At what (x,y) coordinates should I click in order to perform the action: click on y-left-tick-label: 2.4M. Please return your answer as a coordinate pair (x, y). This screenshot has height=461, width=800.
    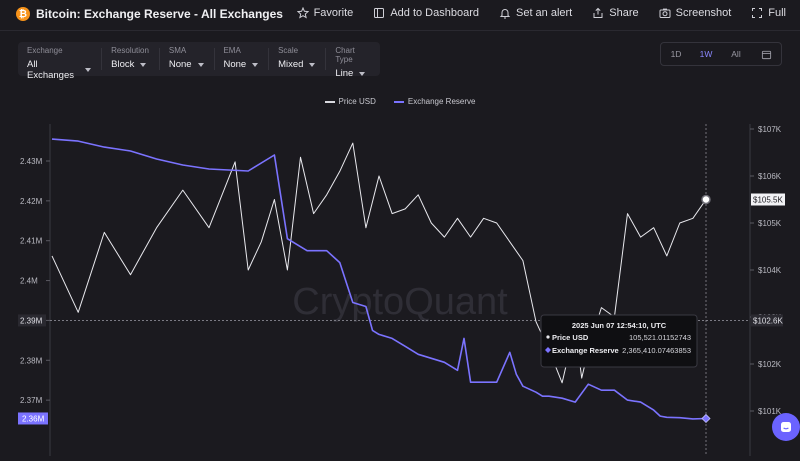
    Looking at the image, I should click on (29, 281).